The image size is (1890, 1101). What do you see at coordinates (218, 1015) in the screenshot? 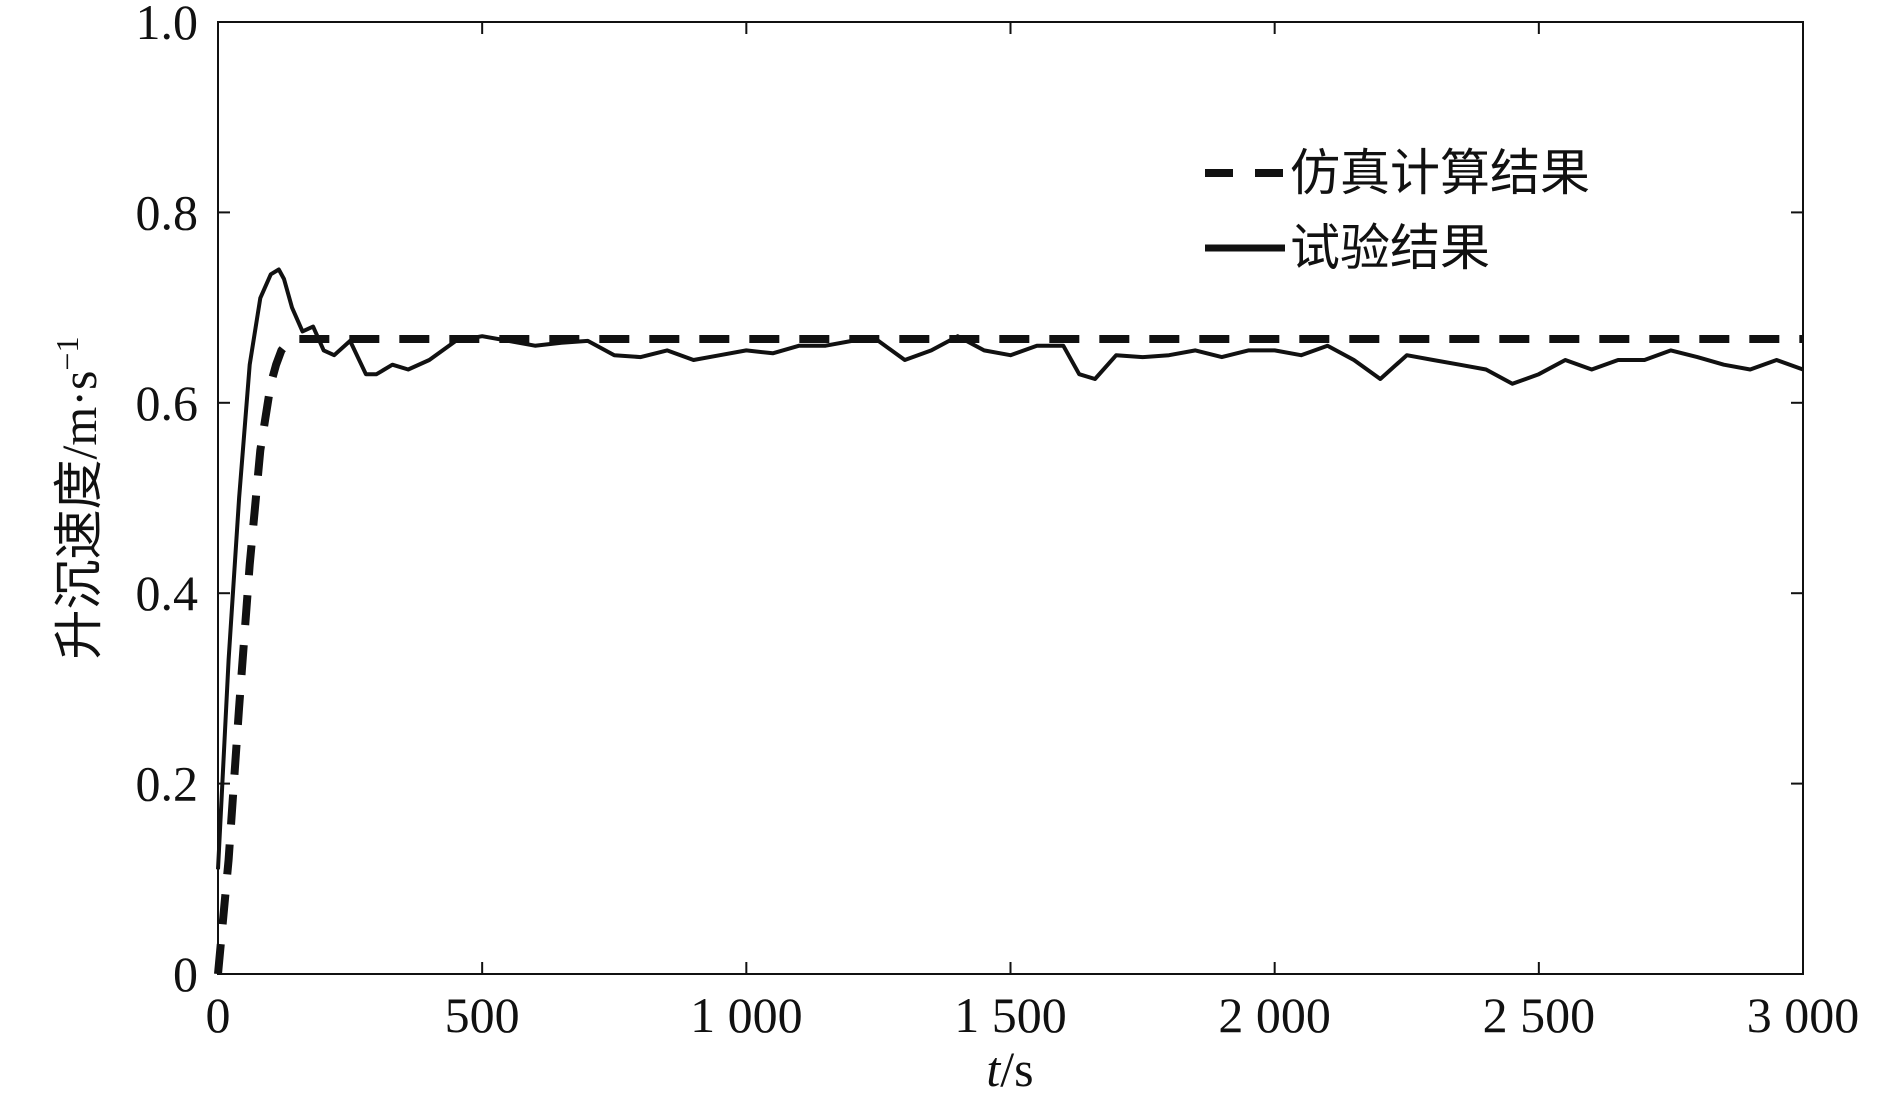
I see `x-tick-label: 0` at bounding box center [218, 1015].